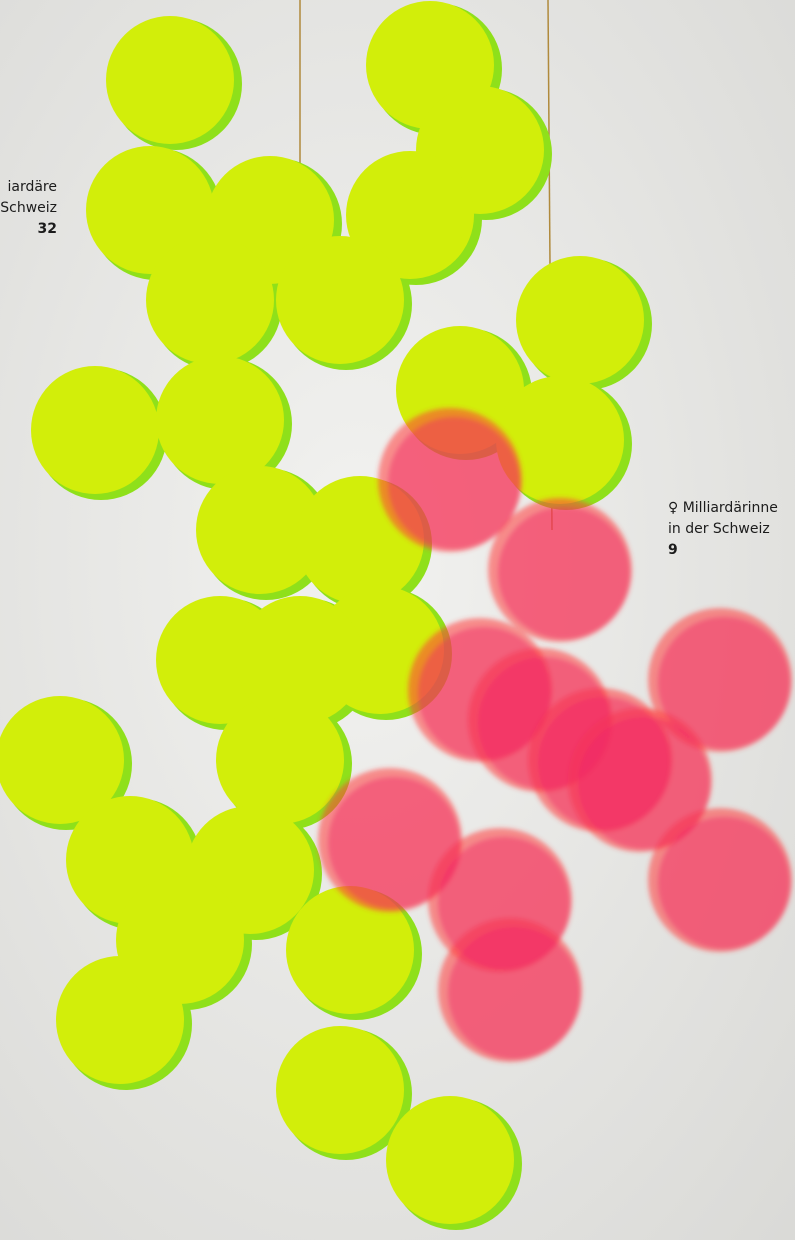 The image size is (795, 1240). What do you see at coordinates (719, 529) in the screenshot?
I see `label-line: in der Schweiz` at bounding box center [719, 529].